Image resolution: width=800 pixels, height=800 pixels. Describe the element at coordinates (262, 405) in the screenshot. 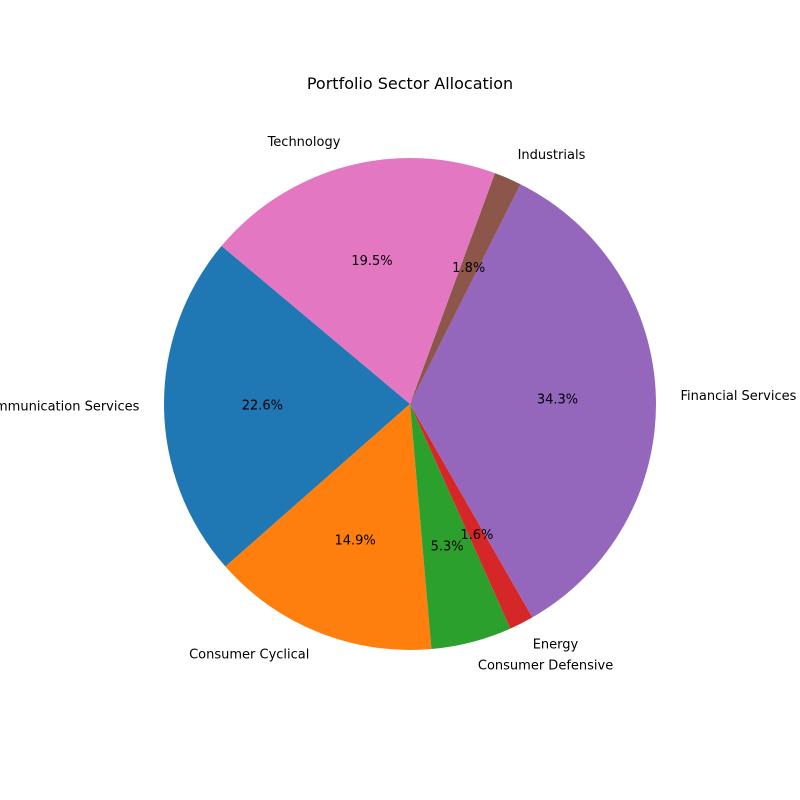

I see `slice-percent-label: 22.6%` at that location.